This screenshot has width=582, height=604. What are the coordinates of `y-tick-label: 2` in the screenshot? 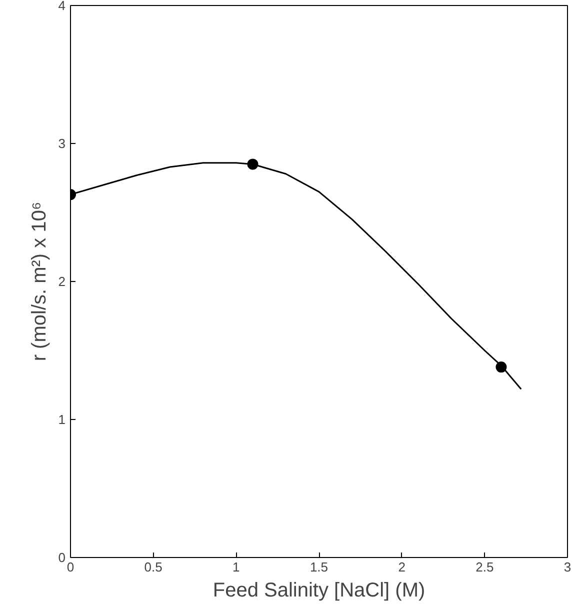 It's located at (62, 281).